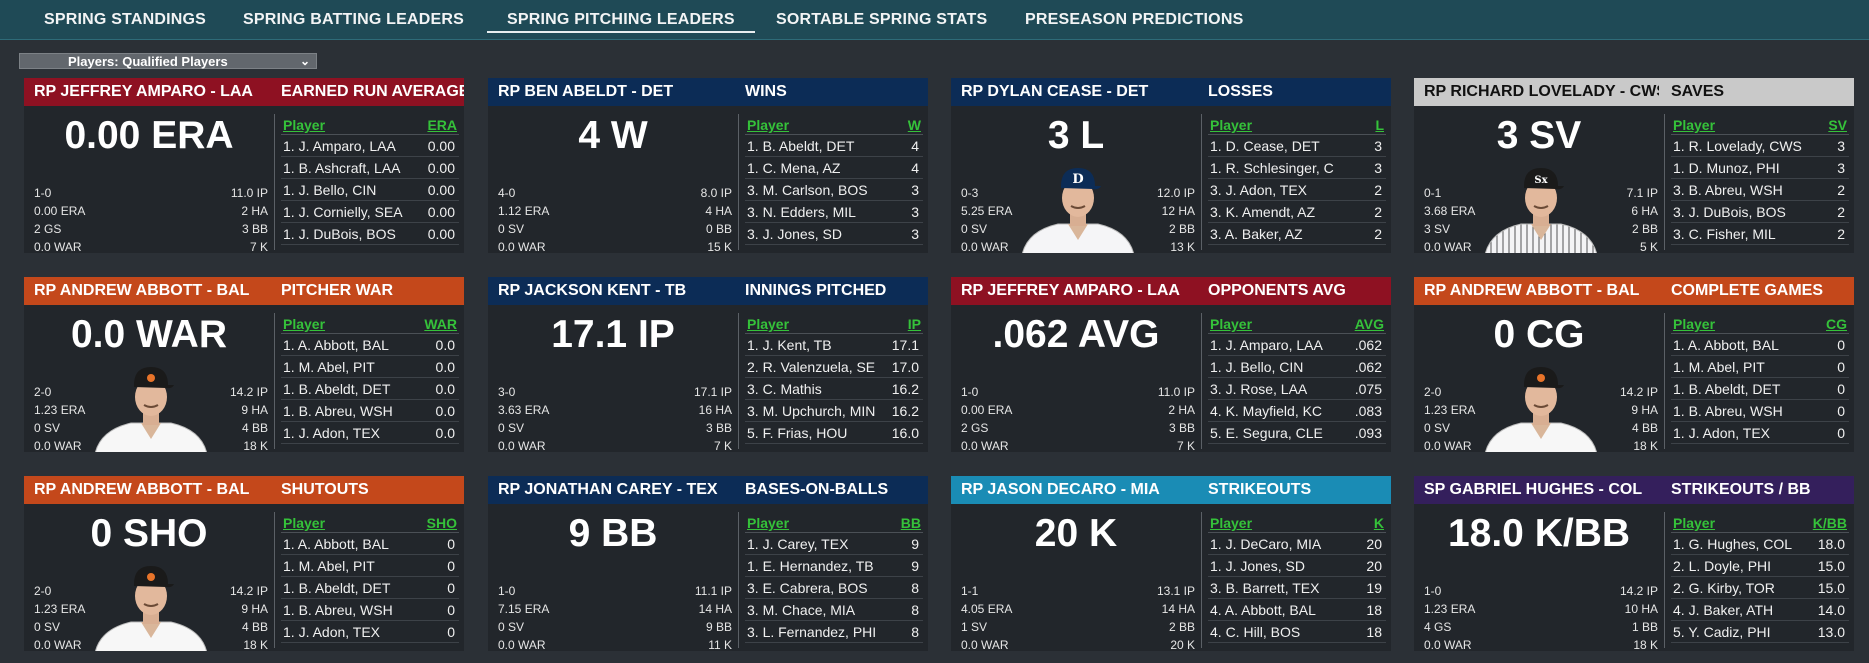 This screenshot has width=1869, height=663. Describe the element at coordinates (1760, 566) in the screenshot. I see `table-row: 2. L. Doyle, PHI 15.0` at that location.